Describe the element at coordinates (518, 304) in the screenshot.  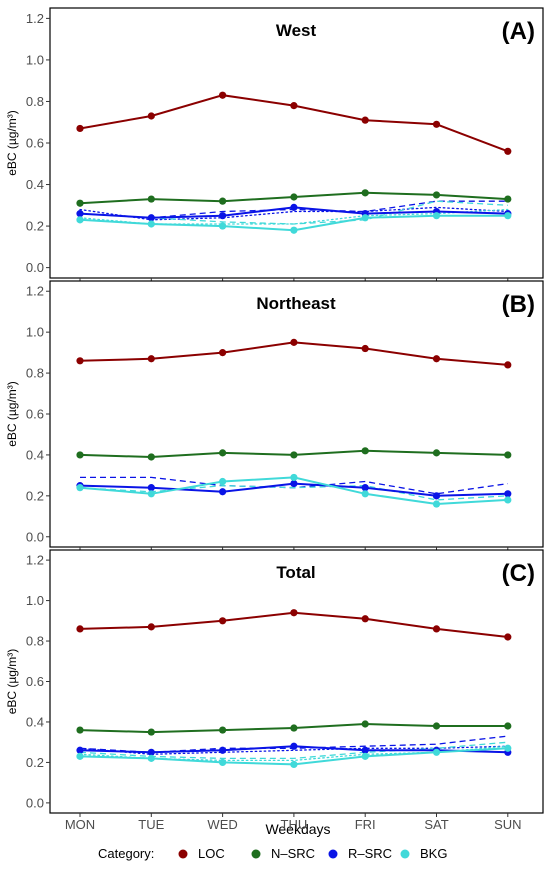
I see `panel-tag: (B)` at that location.